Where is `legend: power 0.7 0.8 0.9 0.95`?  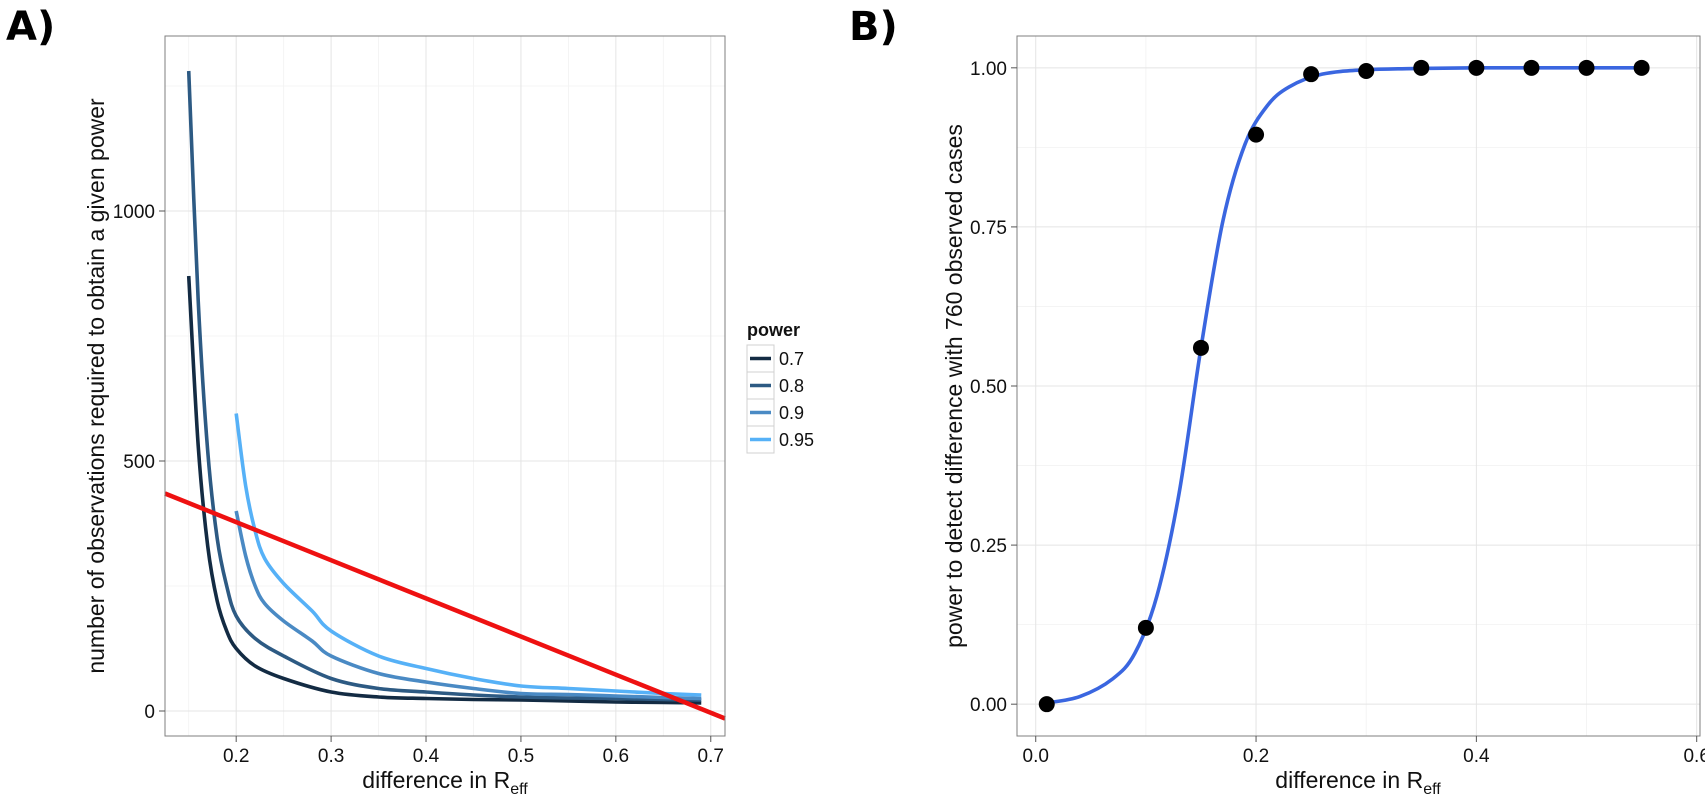
legend: power 0.7 0.8 0.9 0.95 is located at coordinates (780, 387).